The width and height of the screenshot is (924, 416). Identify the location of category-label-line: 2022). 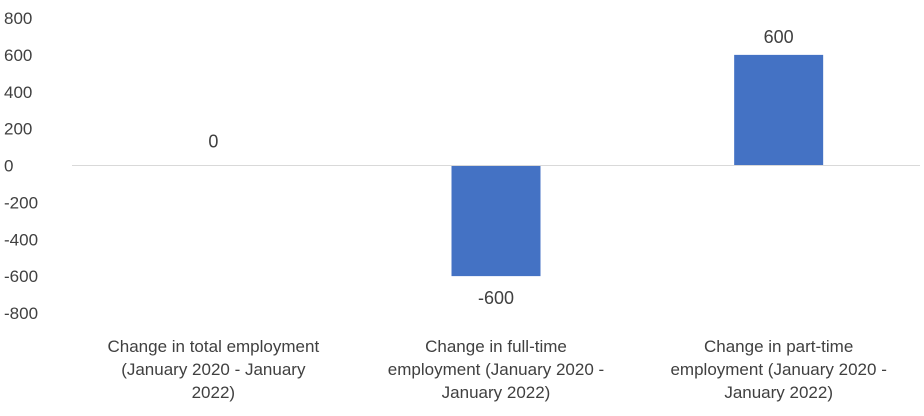
(213, 392).